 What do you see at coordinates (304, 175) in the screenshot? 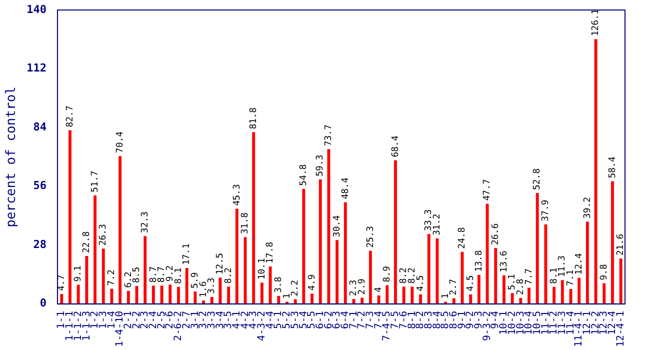
I see `data-label: 54.8` at bounding box center [304, 175].